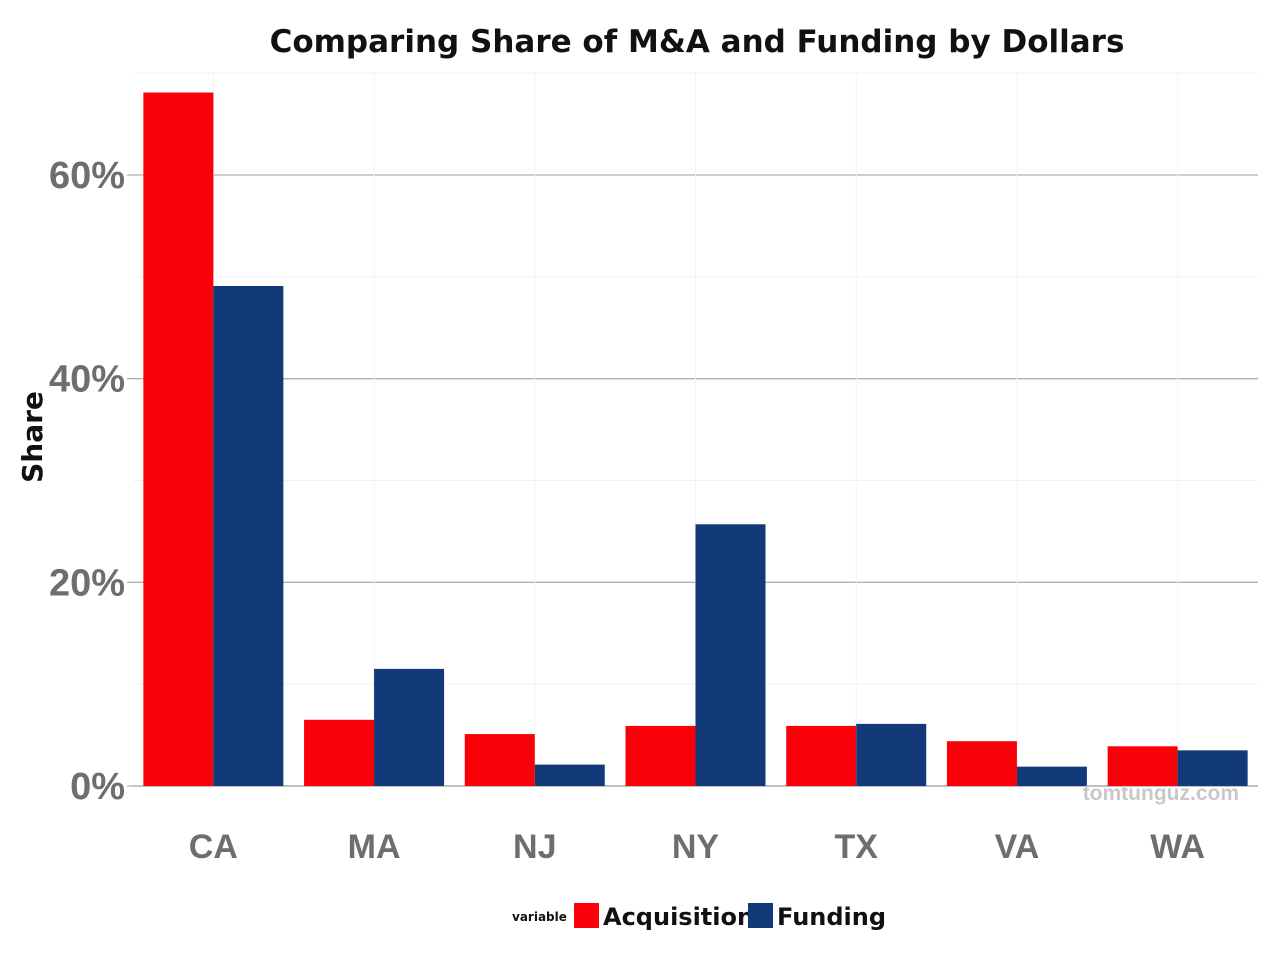 The image size is (1280, 960). Describe the element at coordinates (499, 760) in the screenshot. I see `bar-acquisition-nj` at that location.